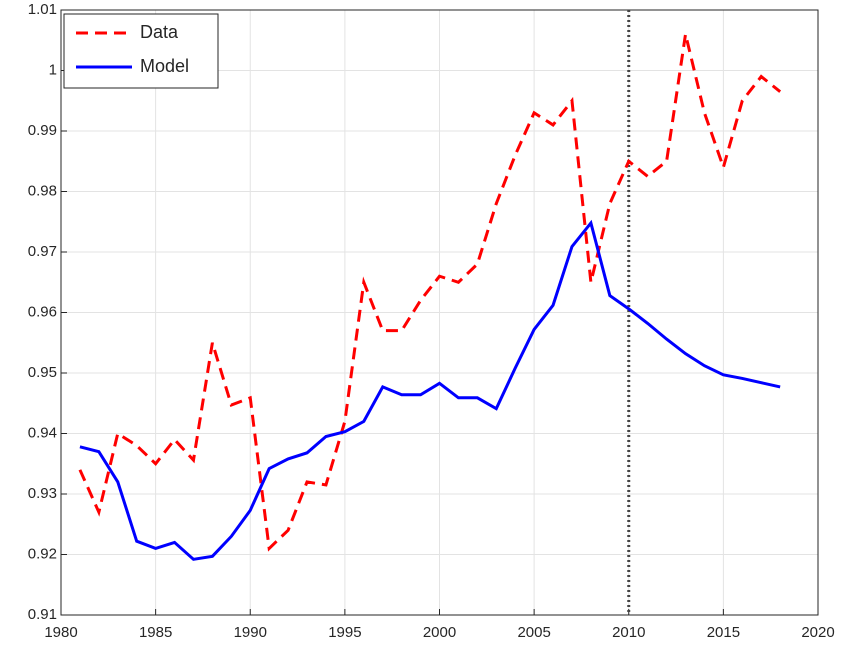 This screenshot has height=651, width=841. I want to click on y-tick-label: 0.98, so click(42, 190).